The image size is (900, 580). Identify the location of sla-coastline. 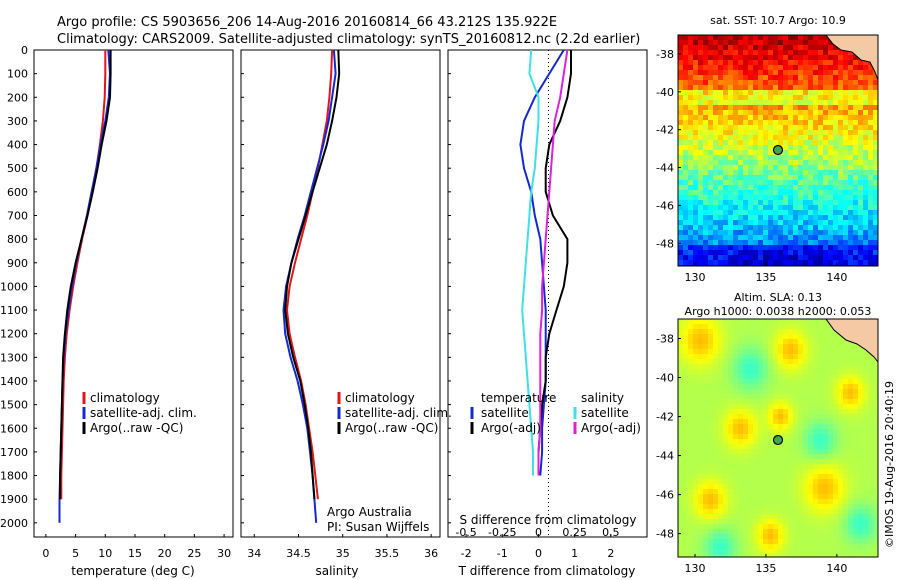
(851, 341).